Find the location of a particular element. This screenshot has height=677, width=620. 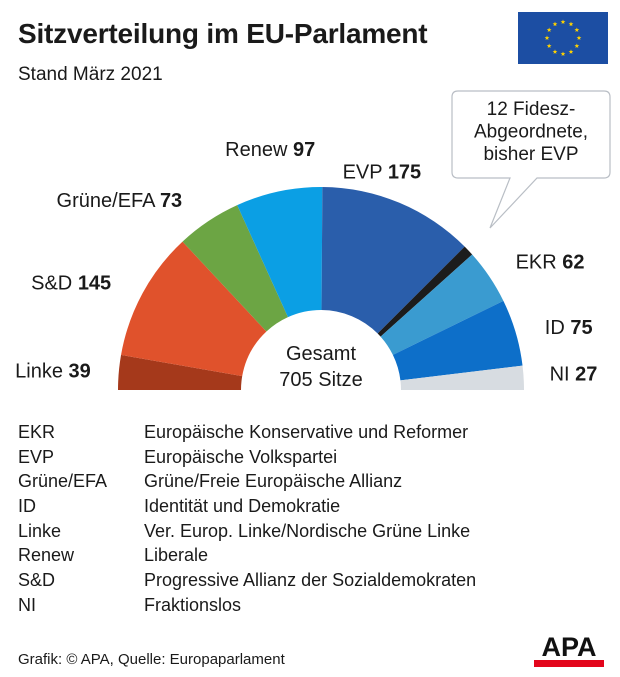

legend-row: EKR Europäische Konservative und Reformer is located at coordinates (308, 432).